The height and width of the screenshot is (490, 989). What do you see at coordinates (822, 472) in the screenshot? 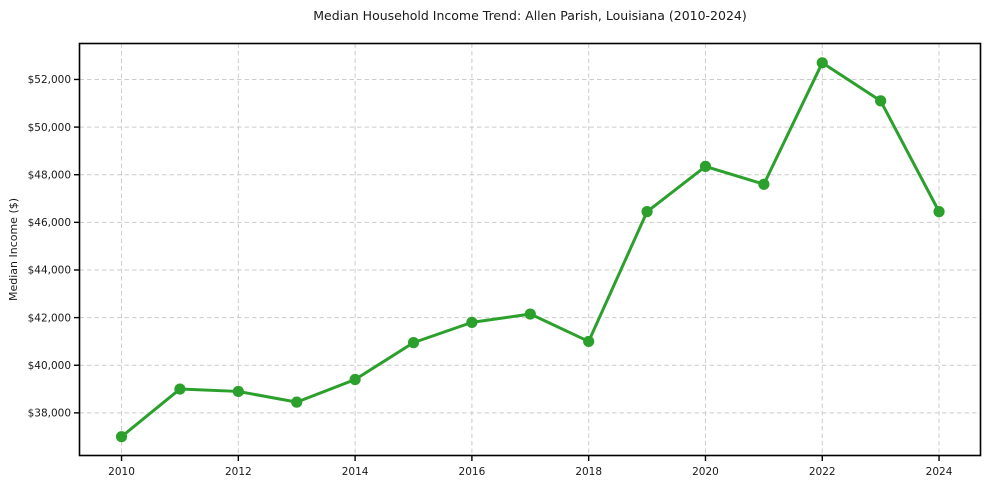
I see `x-tick-label: 2022` at bounding box center [822, 472].